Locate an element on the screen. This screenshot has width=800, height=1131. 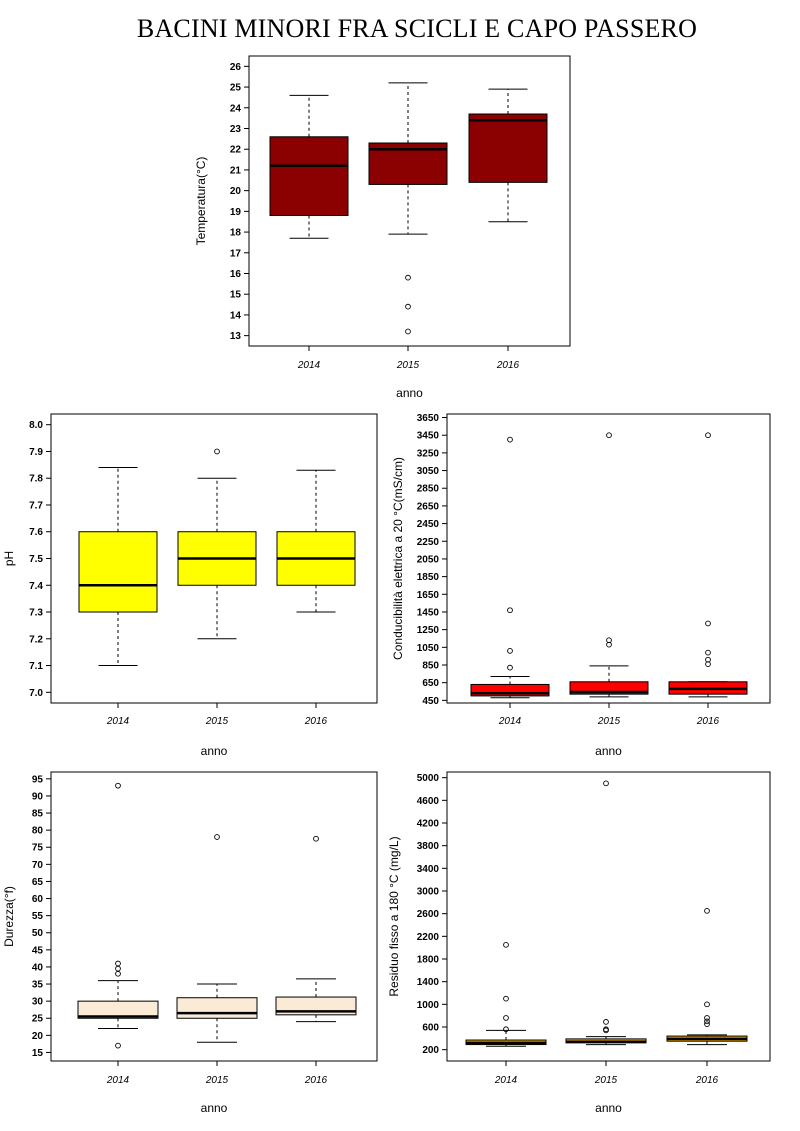
y-tick-label: 7.4 is located at coordinates (36, 586).